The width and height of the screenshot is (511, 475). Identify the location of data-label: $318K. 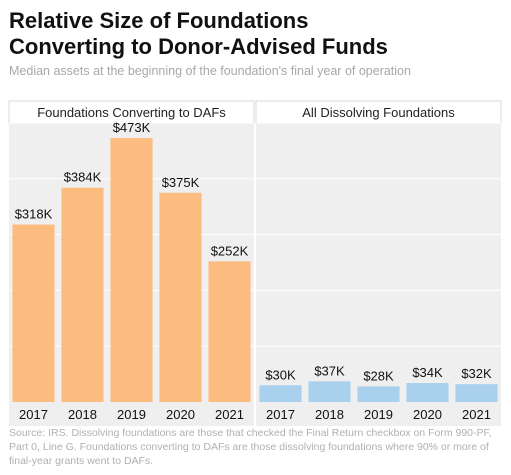
(34, 214).